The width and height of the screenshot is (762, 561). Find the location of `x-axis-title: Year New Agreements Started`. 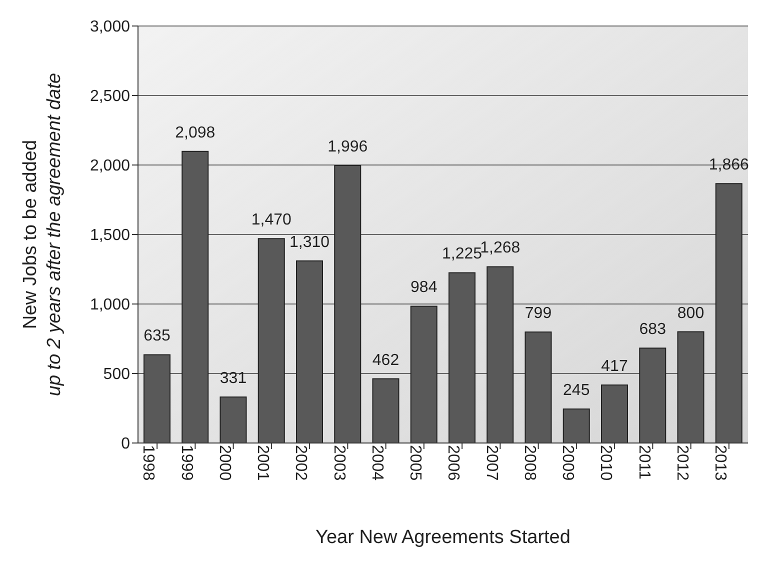

x-axis-title: Year New Agreements Started is located at coordinates (443, 537).